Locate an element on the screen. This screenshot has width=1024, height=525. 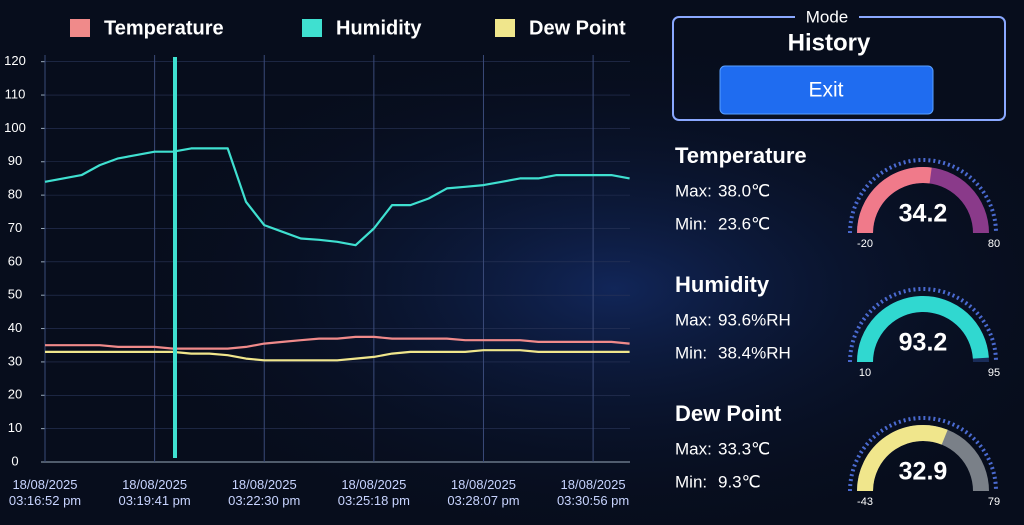
x-tick-label: 18/08/2025 03:28:07 pm is located at coordinates (483, 492).